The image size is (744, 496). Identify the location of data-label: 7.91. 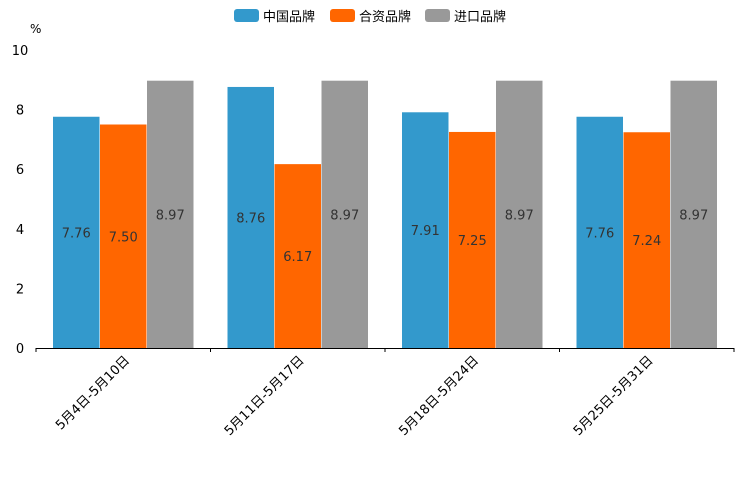
(425, 231).